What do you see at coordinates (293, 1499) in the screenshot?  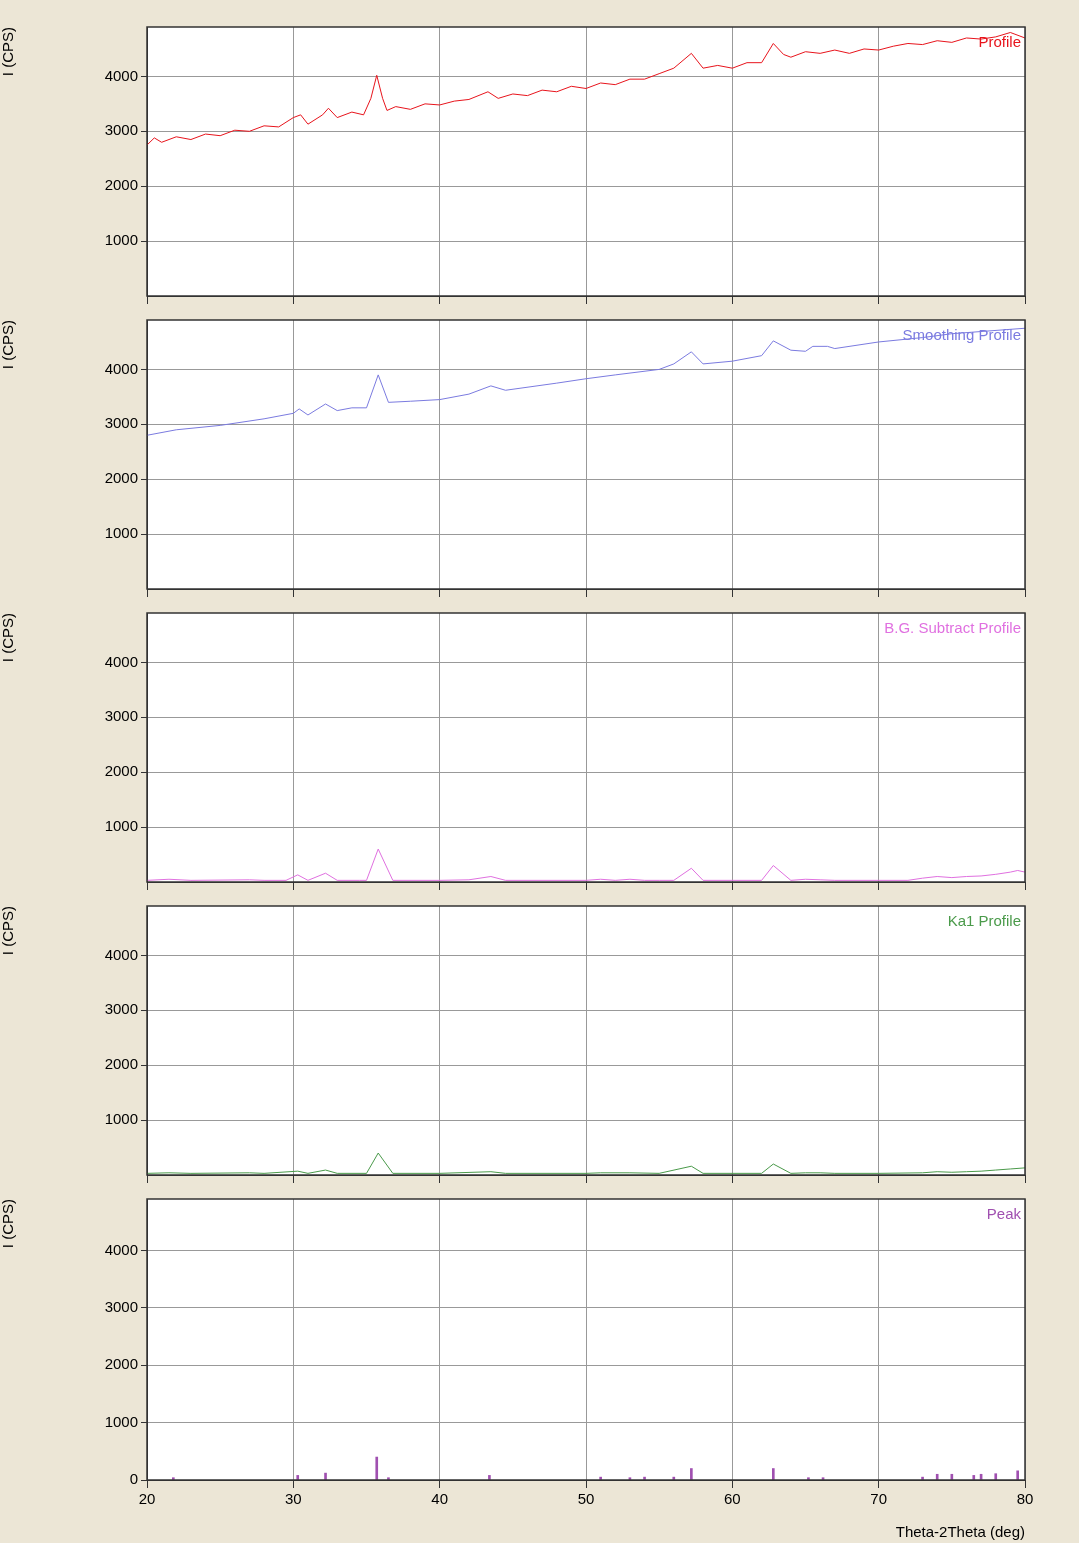 I see `x-tick-label: 30` at bounding box center [293, 1499].